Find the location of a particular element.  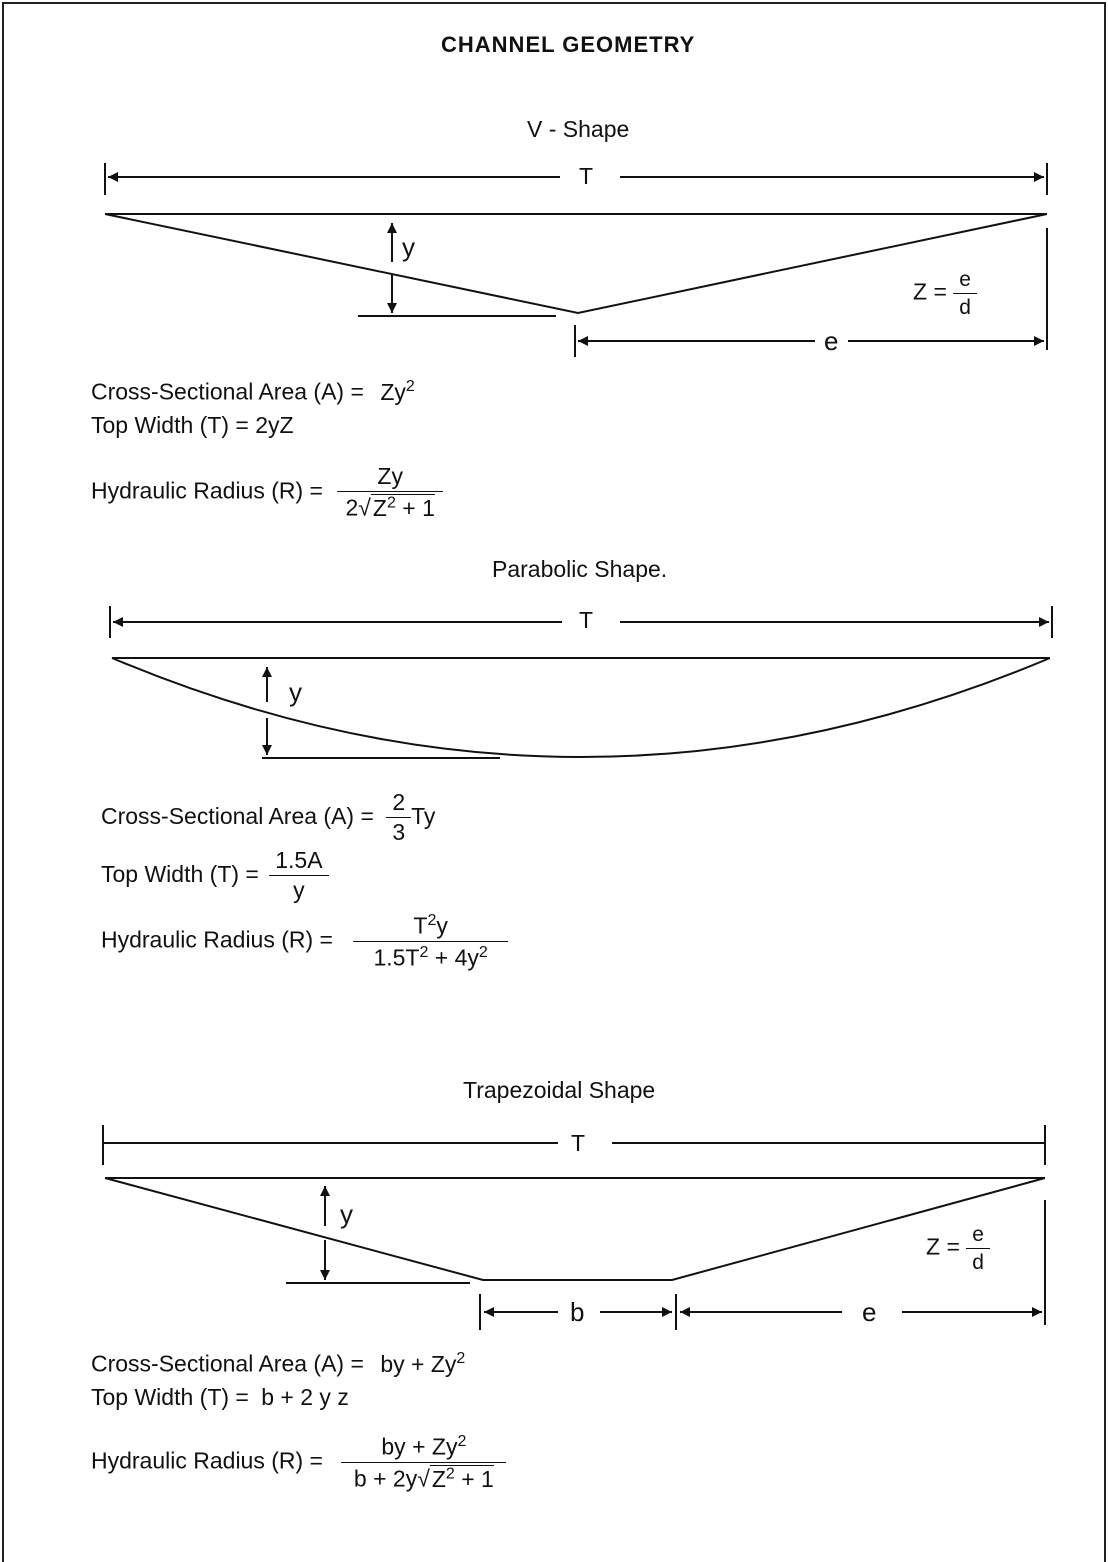

v-channel-profile is located at coordinates (576, 264).